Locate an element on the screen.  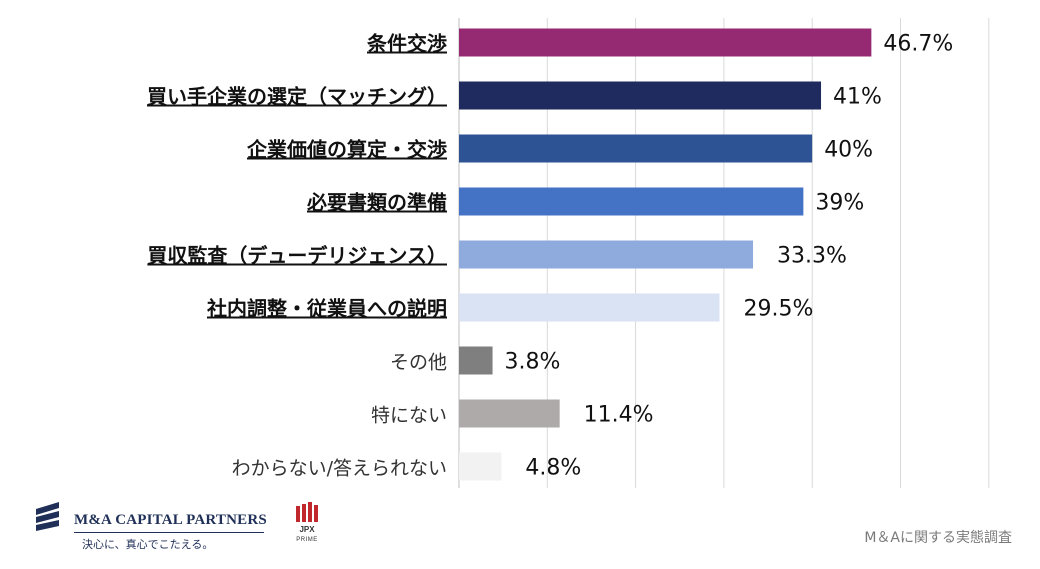
value-label: 29.5% is located at coordinates (778, 309).